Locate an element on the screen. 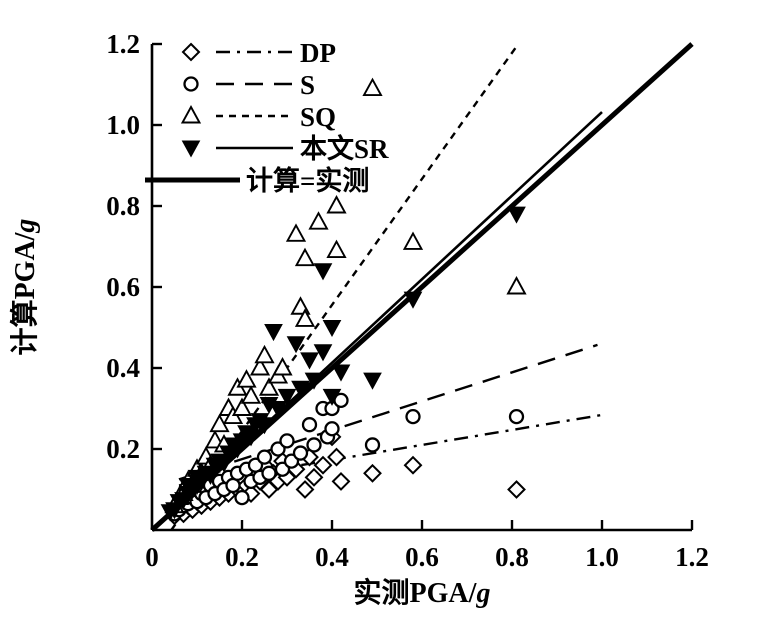 This screenshot has width=782, height=625. legend-entry-DP: DP is located at coordinates (258, 53).